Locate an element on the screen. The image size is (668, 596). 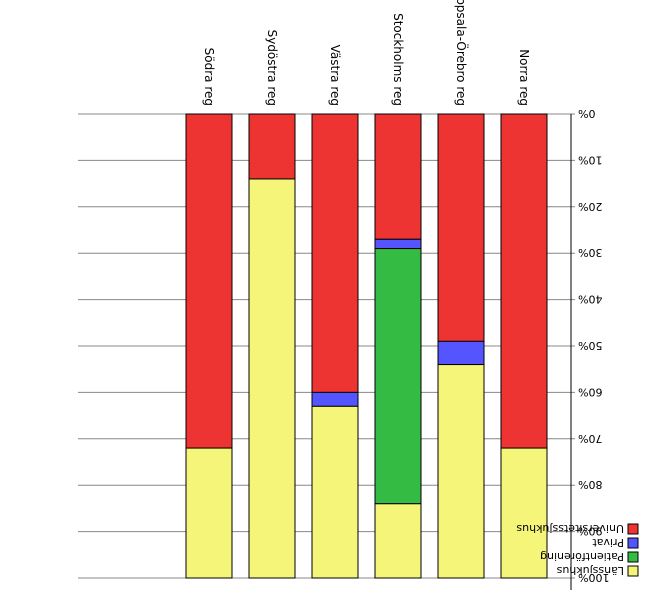
y-tick-label: 20% is located at coordinates (590, 206).